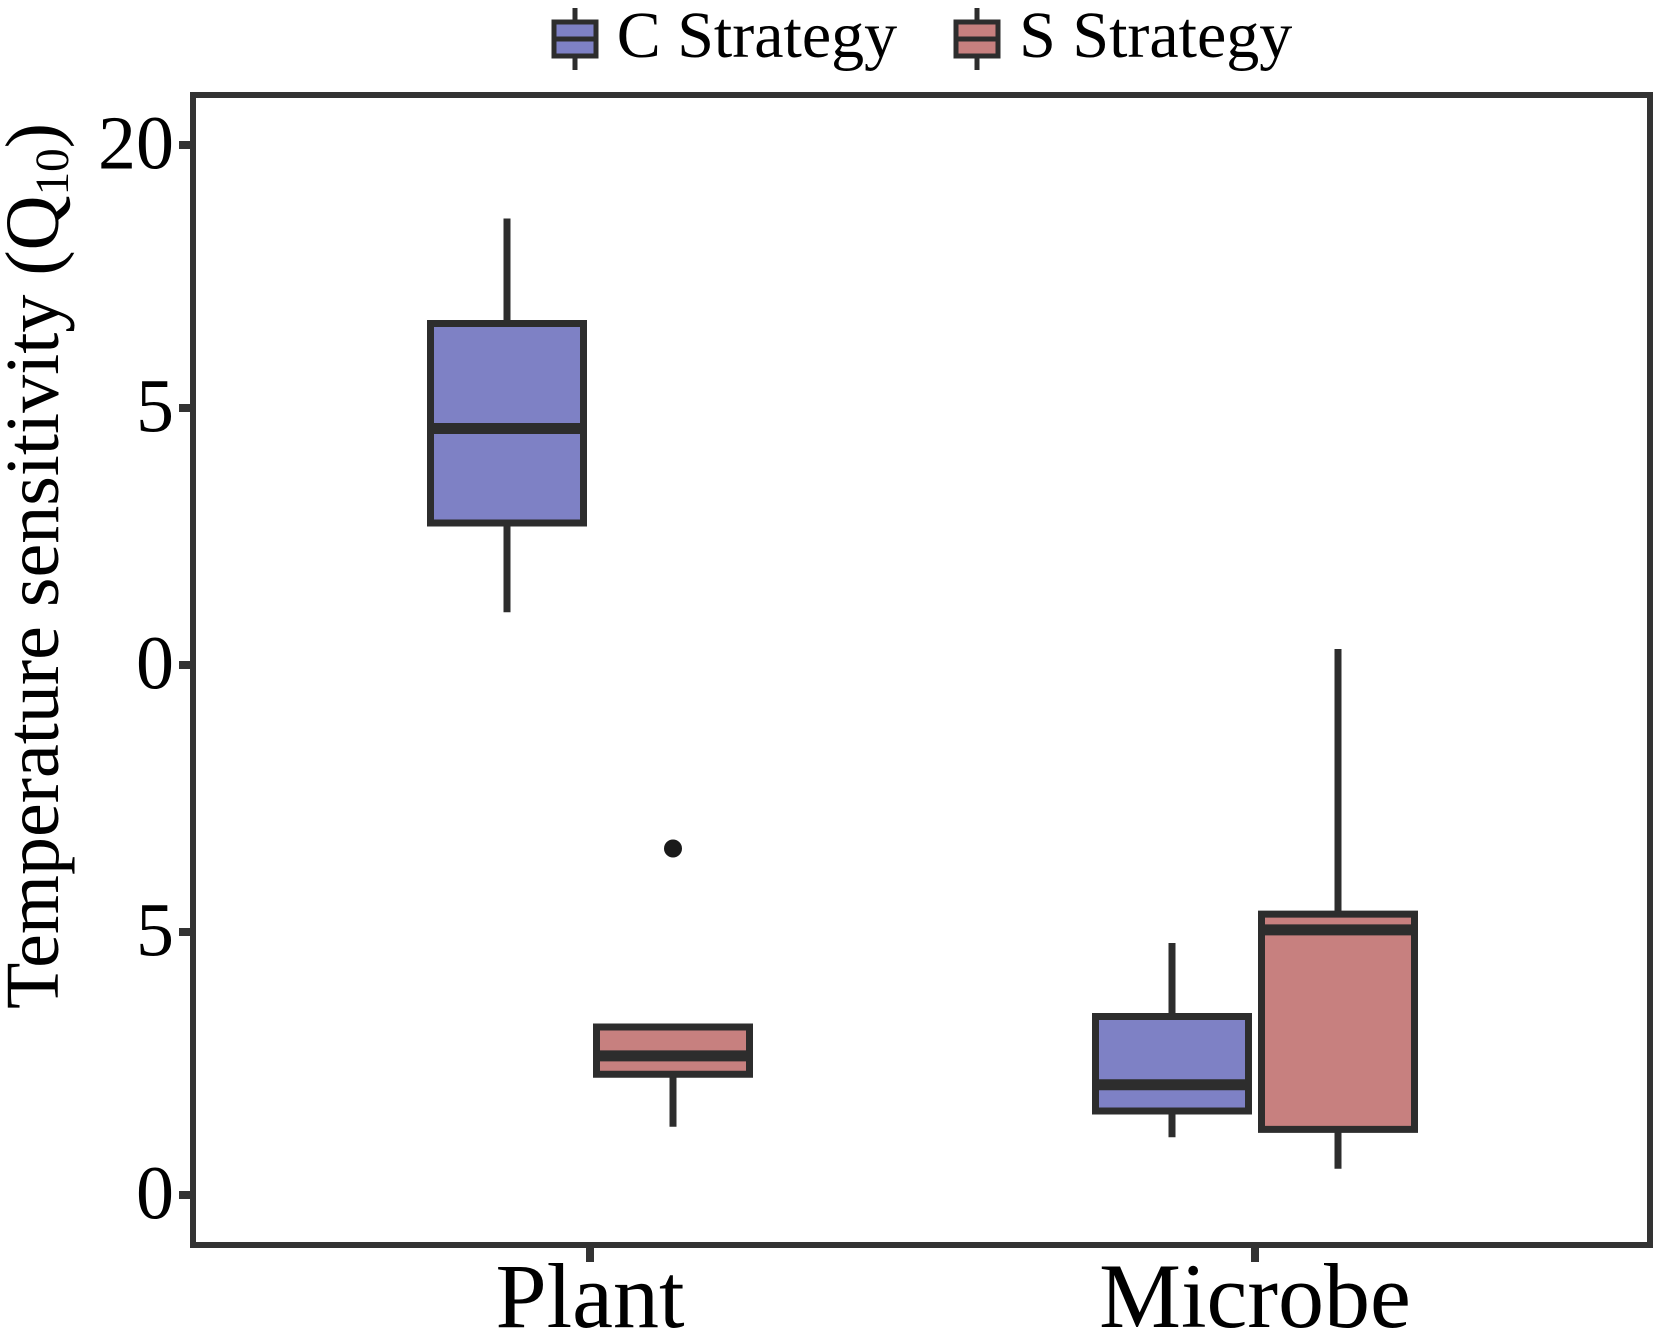 The image size is (1662, 1335). What do you see at coordinates (37, 602) in the screenshot?
I see `y-axis-title-text: Temperature sensitivity (Q` at bounding box center [37, 602].